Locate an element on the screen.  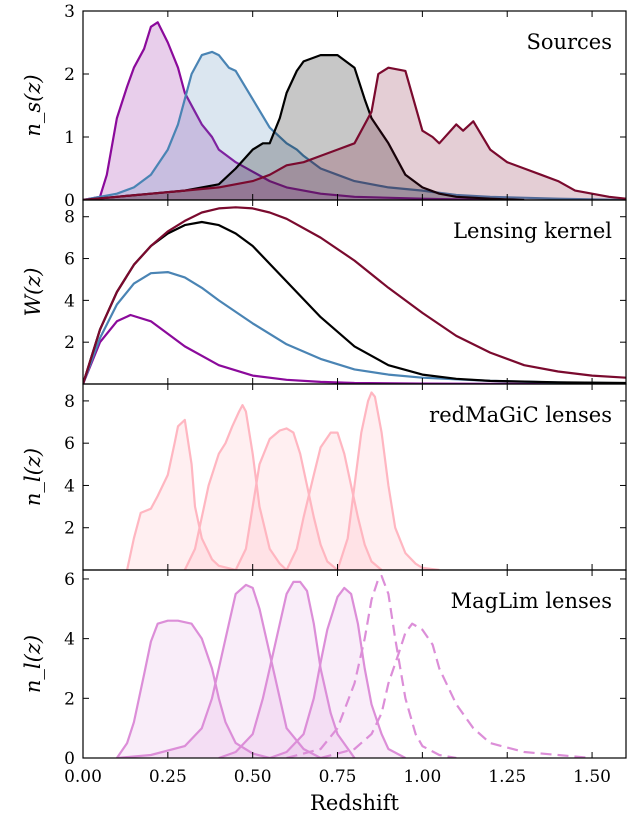
panel-label: redMaGiC lenses is located at coordinates (520, 415).